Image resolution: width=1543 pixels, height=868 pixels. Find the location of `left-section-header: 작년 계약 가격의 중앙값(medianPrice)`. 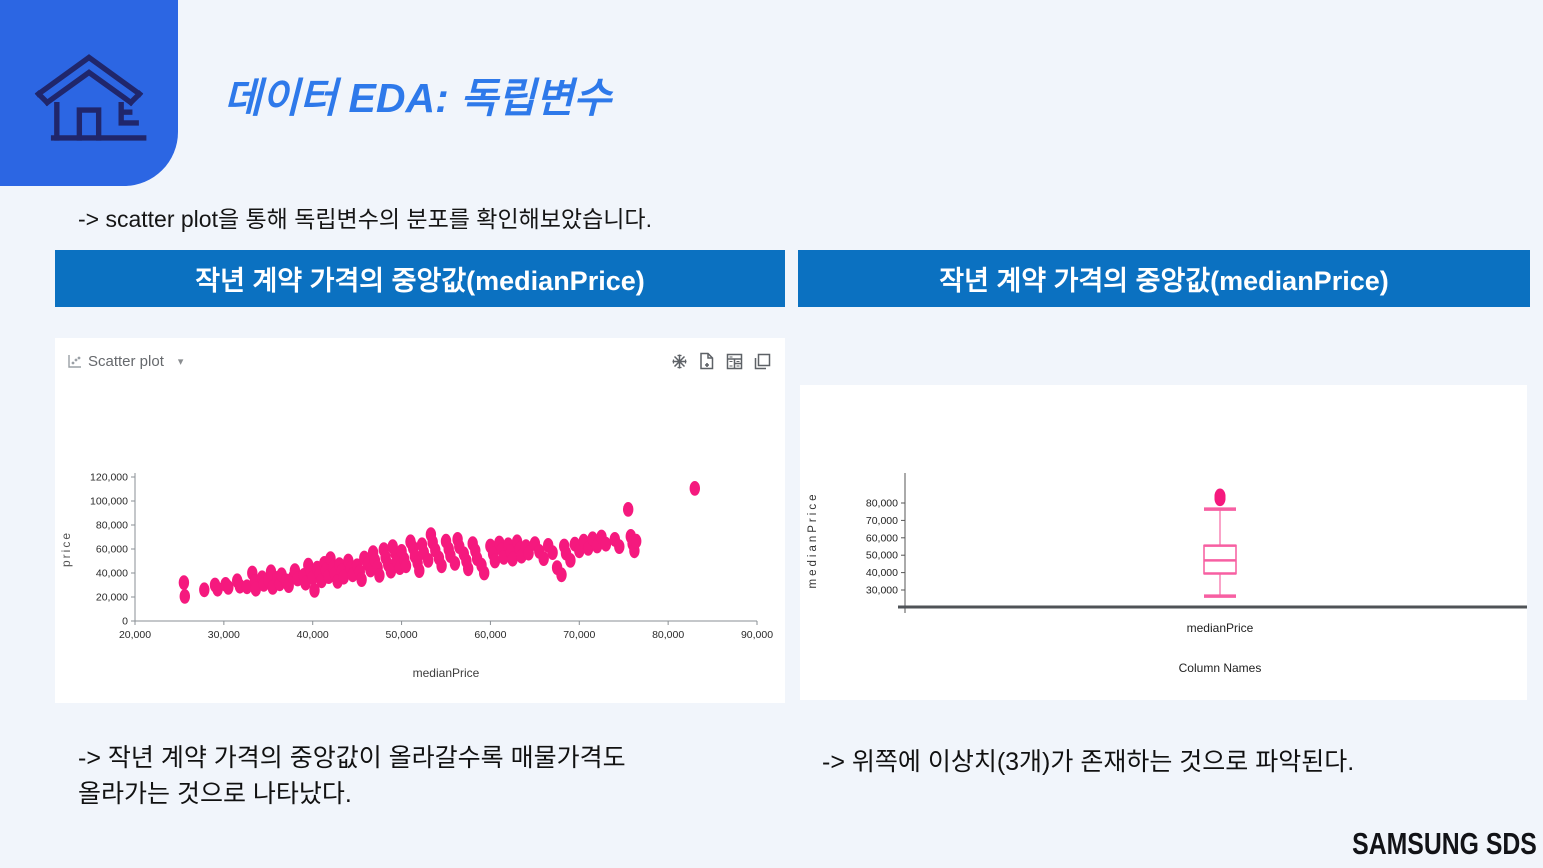

left-section-header: 작년 계약 가격의 중앙값(medianPrice) is located at coordinates (420, 278).